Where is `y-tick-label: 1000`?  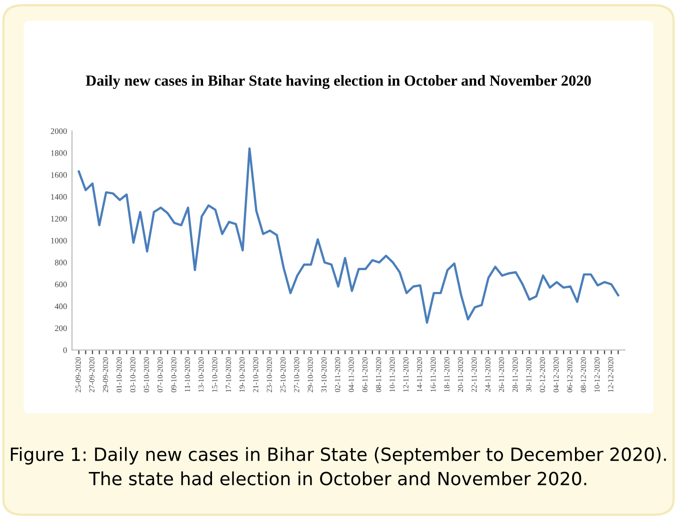 y-tick-label: 1000 is located at coordinates (59, 241).